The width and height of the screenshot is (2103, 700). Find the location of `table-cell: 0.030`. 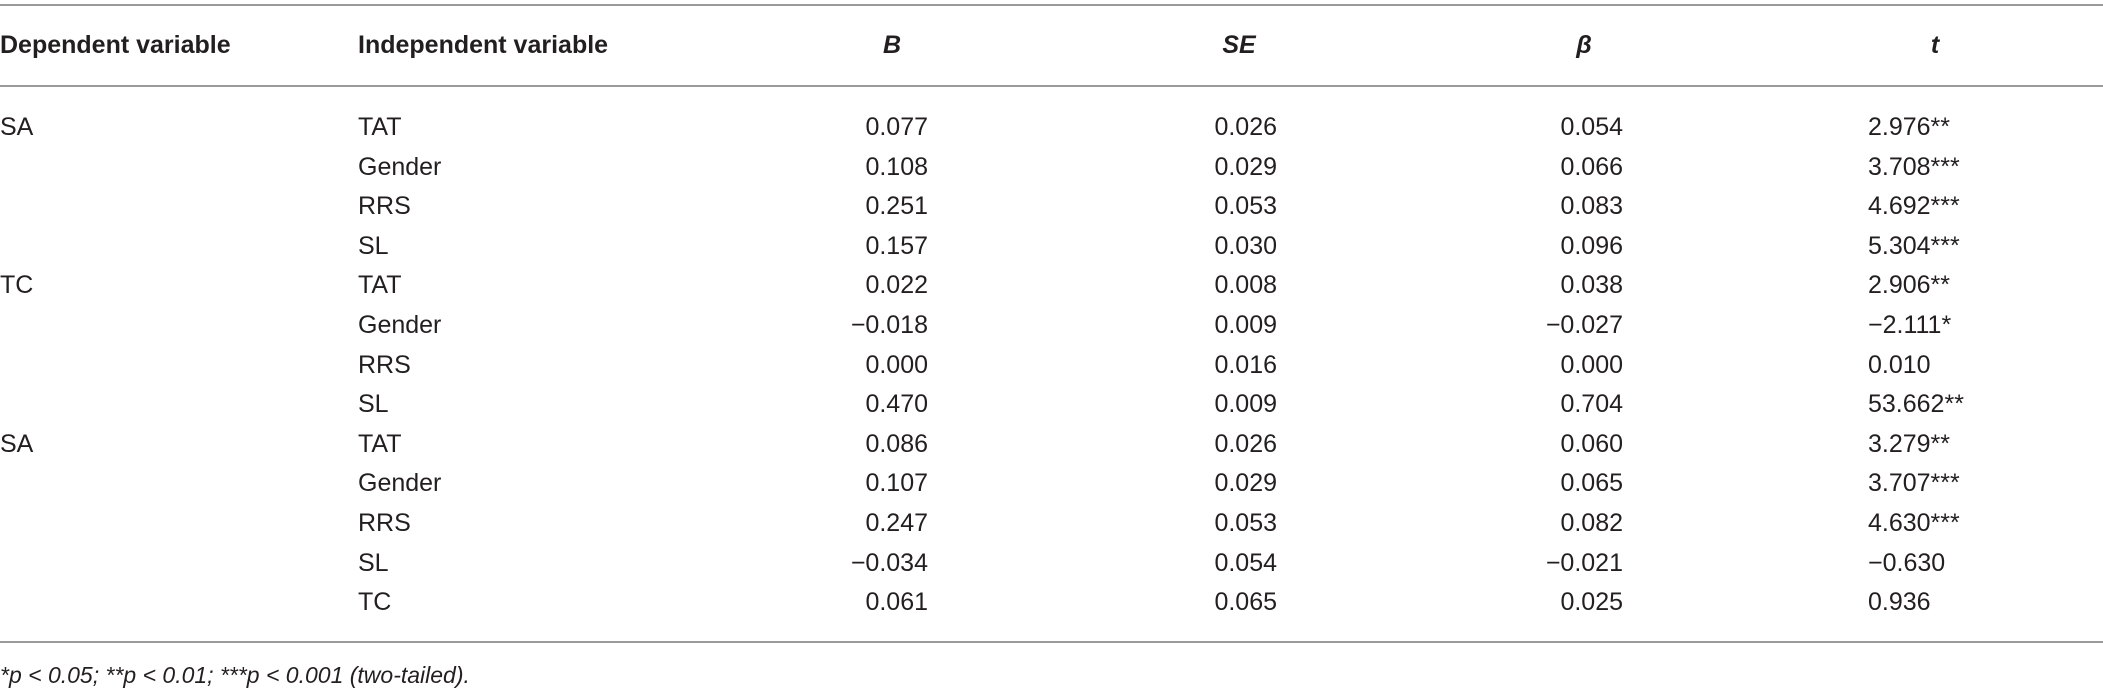

table-cell: 0.030 is located at coordinates (1245, 245).